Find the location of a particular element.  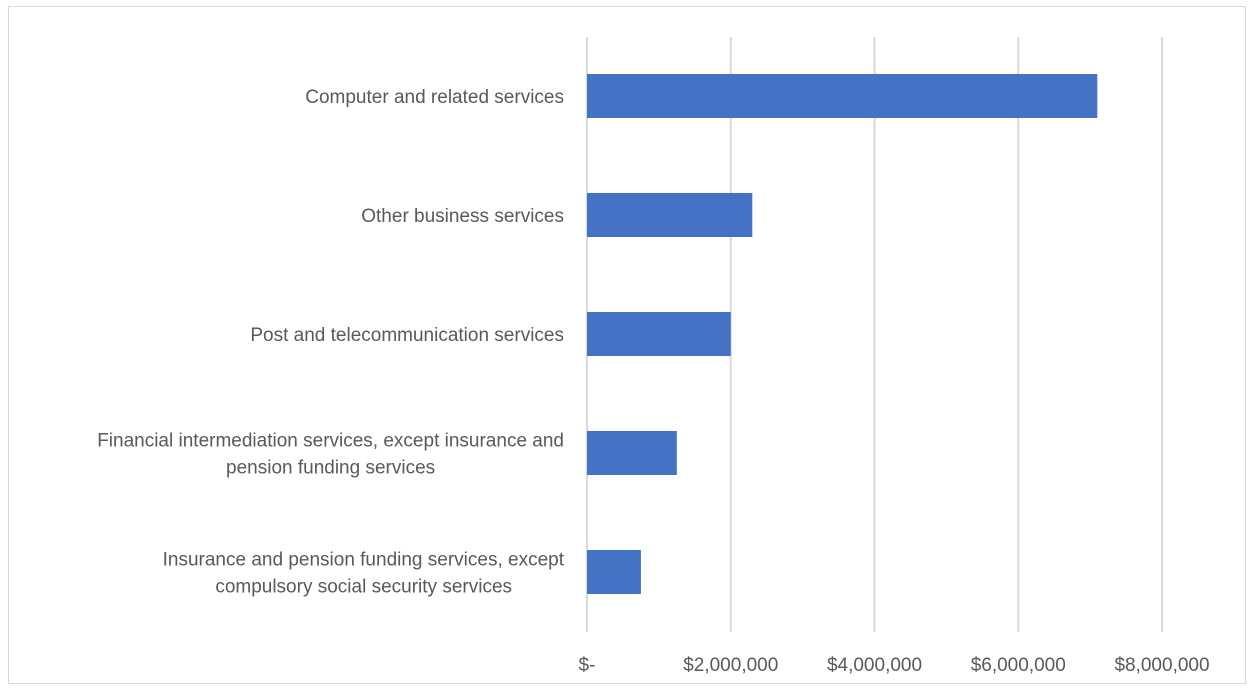

x-tick-label-4: $8,000,000 is located at coordinates (1161, 665).